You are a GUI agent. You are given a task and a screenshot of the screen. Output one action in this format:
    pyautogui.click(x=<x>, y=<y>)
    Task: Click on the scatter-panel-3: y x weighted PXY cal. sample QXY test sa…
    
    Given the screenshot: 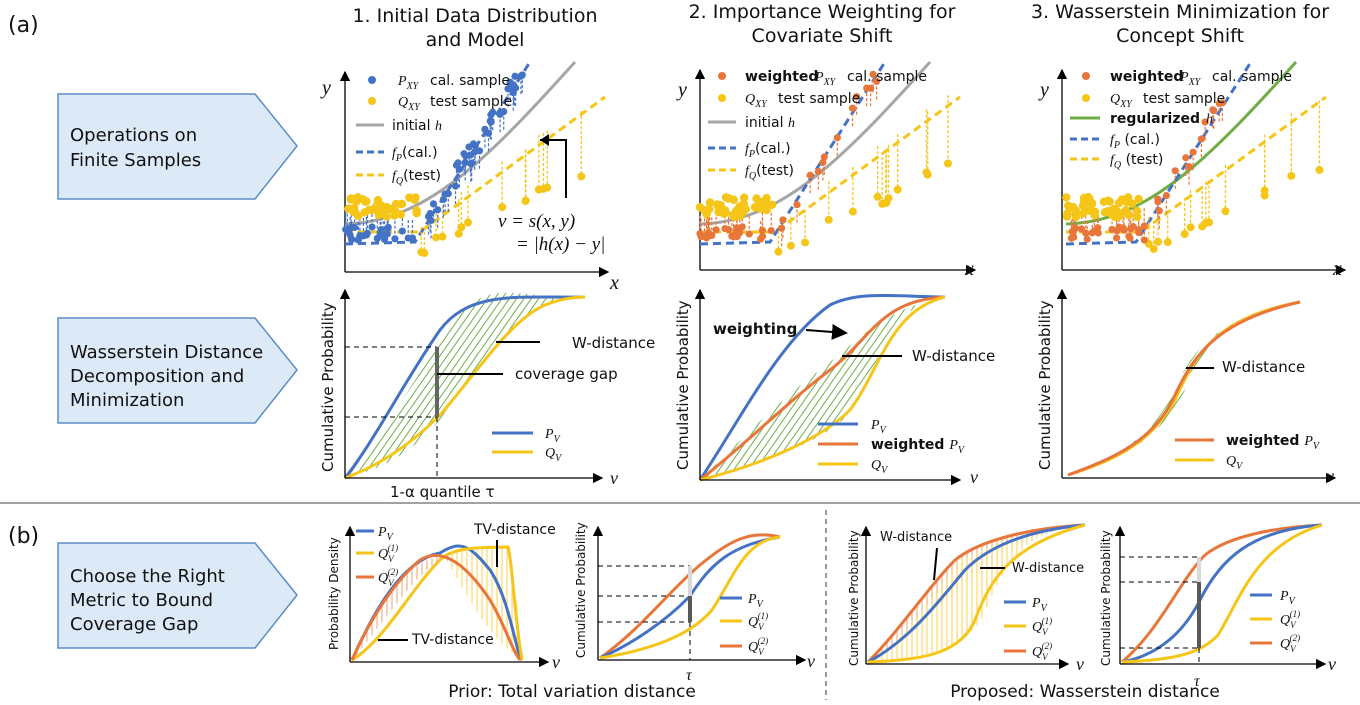 What is the action you would take?
    pyautogui.click(x=1192, y=170)
    